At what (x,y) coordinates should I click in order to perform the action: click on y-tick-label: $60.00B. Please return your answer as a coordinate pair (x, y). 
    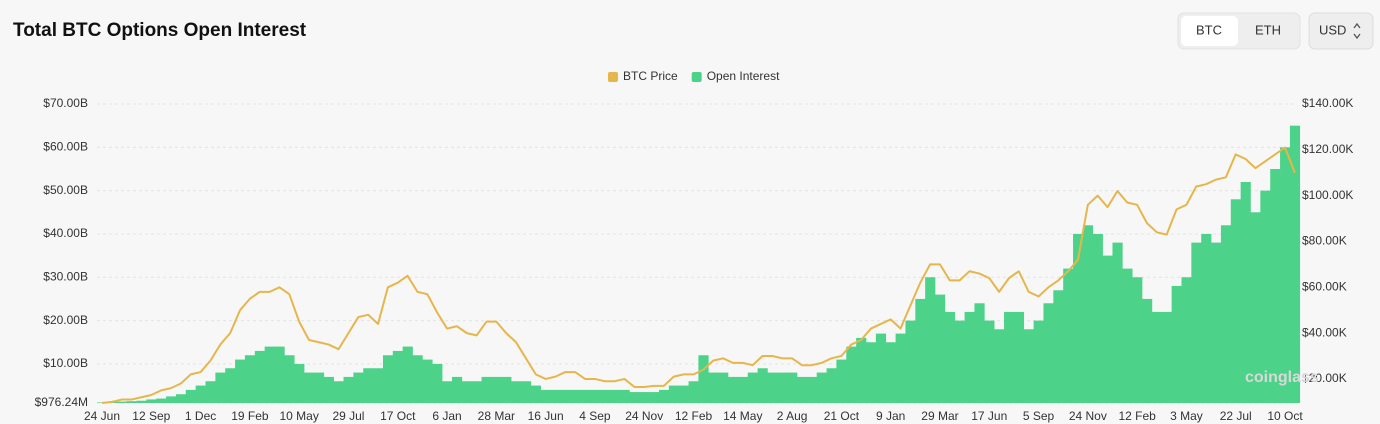
    Looking at the image, I should click on (65, 146).